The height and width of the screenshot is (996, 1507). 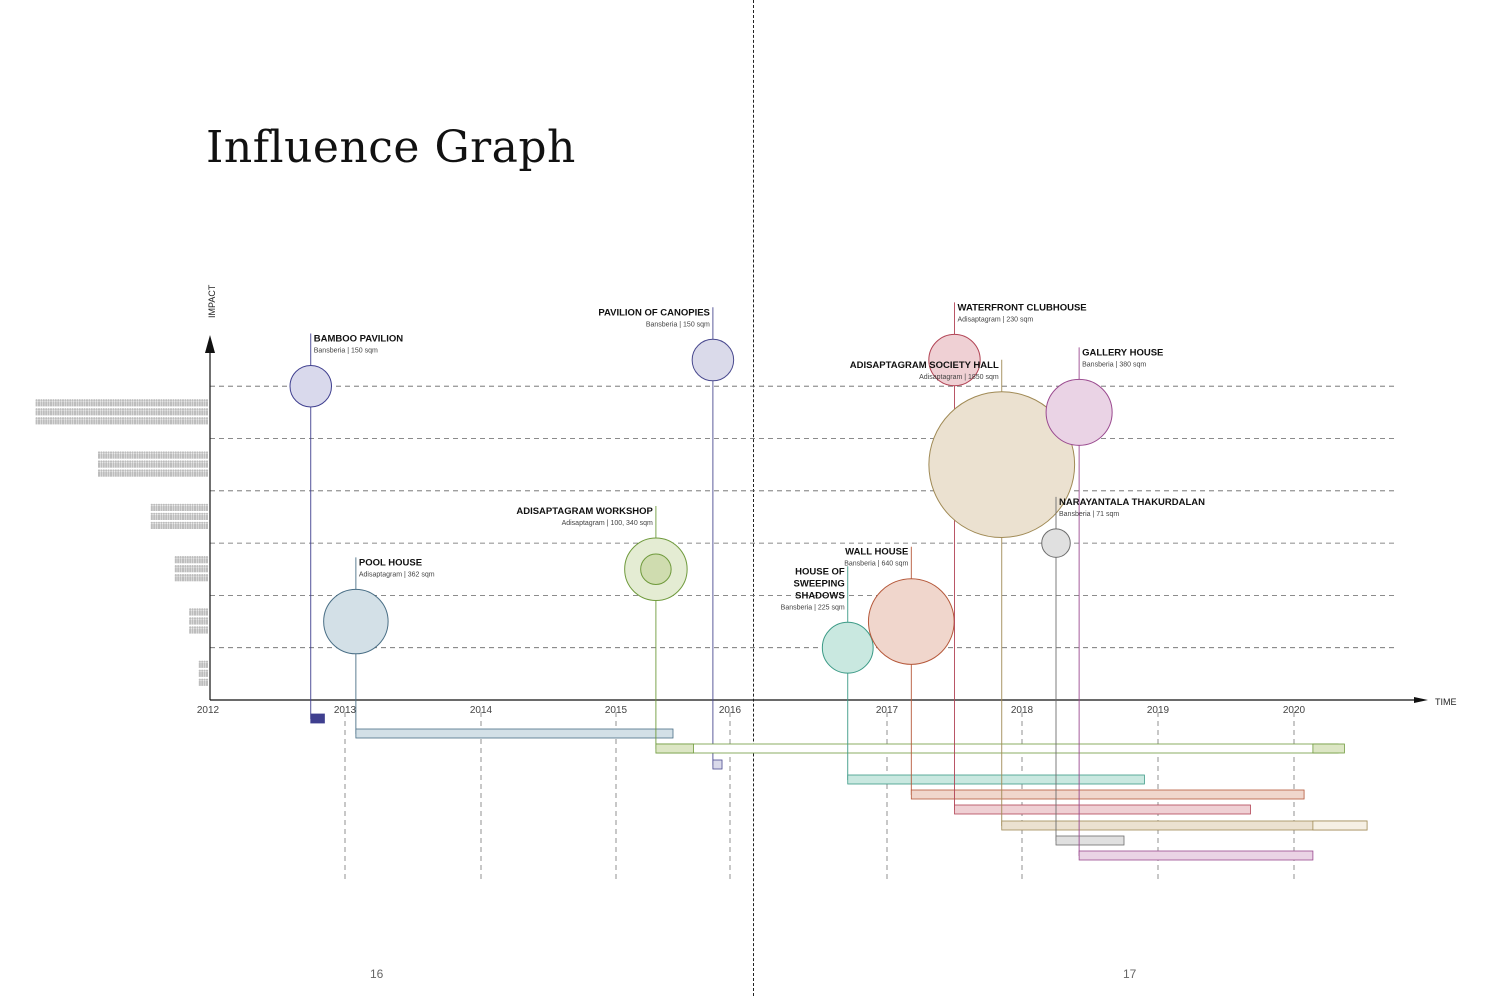 I want to click on project-group: GALLERY HOUSE Bansberia | 380 sqm, so click(x=1179, y=604).